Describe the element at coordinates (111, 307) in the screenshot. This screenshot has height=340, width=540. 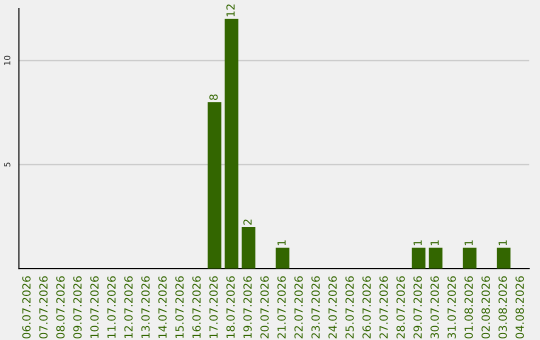
I see `x-tick-label: 11.07.2026` at that location.